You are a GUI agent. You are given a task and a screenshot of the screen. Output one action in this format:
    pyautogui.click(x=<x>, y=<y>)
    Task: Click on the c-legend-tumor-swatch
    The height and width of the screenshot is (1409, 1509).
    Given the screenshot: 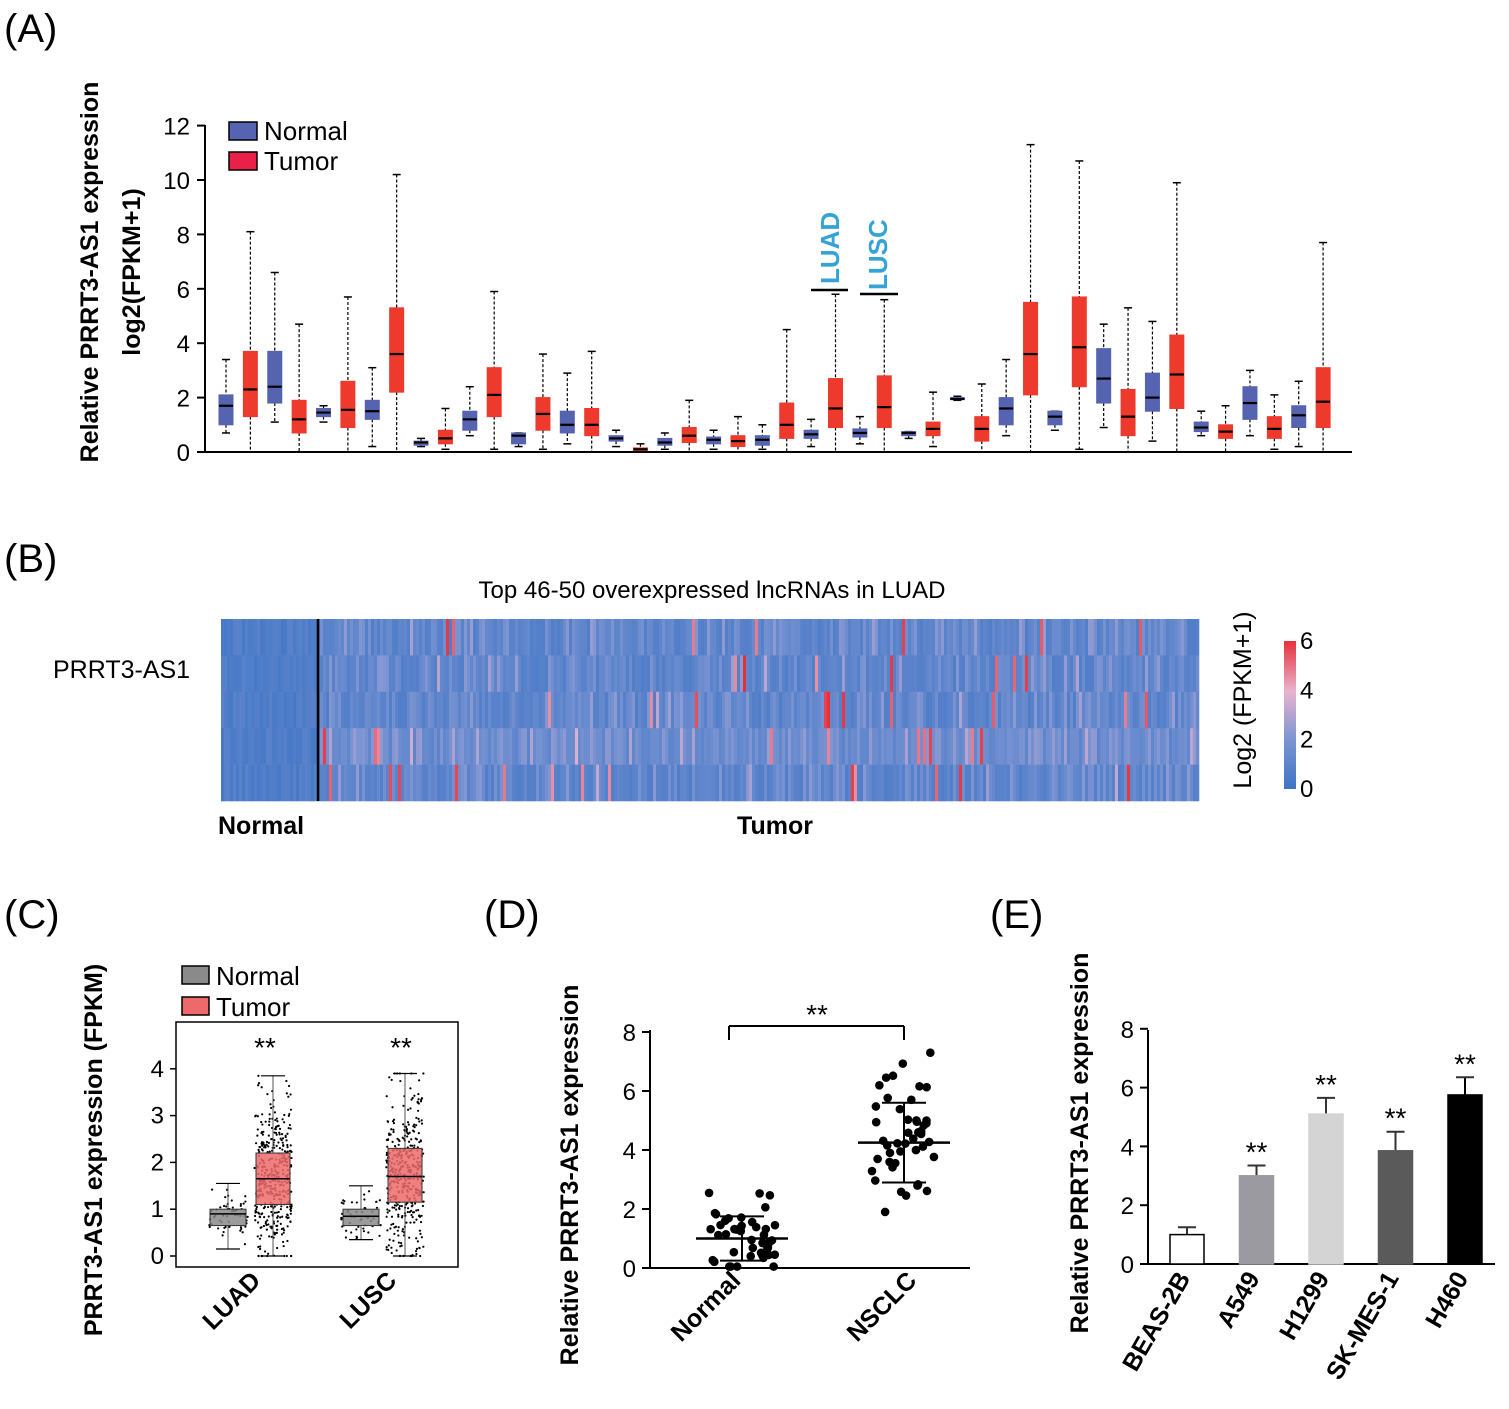 What is the action you would take?
    pyautogui.click(x=195, y=1006)
    